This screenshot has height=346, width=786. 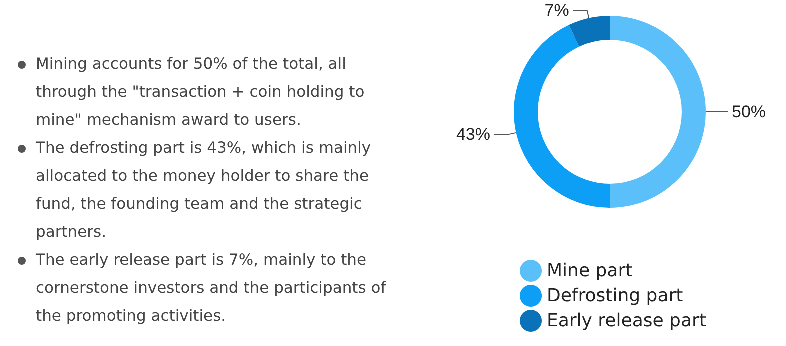 I want to click on legend-label: Mine part, so click(x=590, y=271).